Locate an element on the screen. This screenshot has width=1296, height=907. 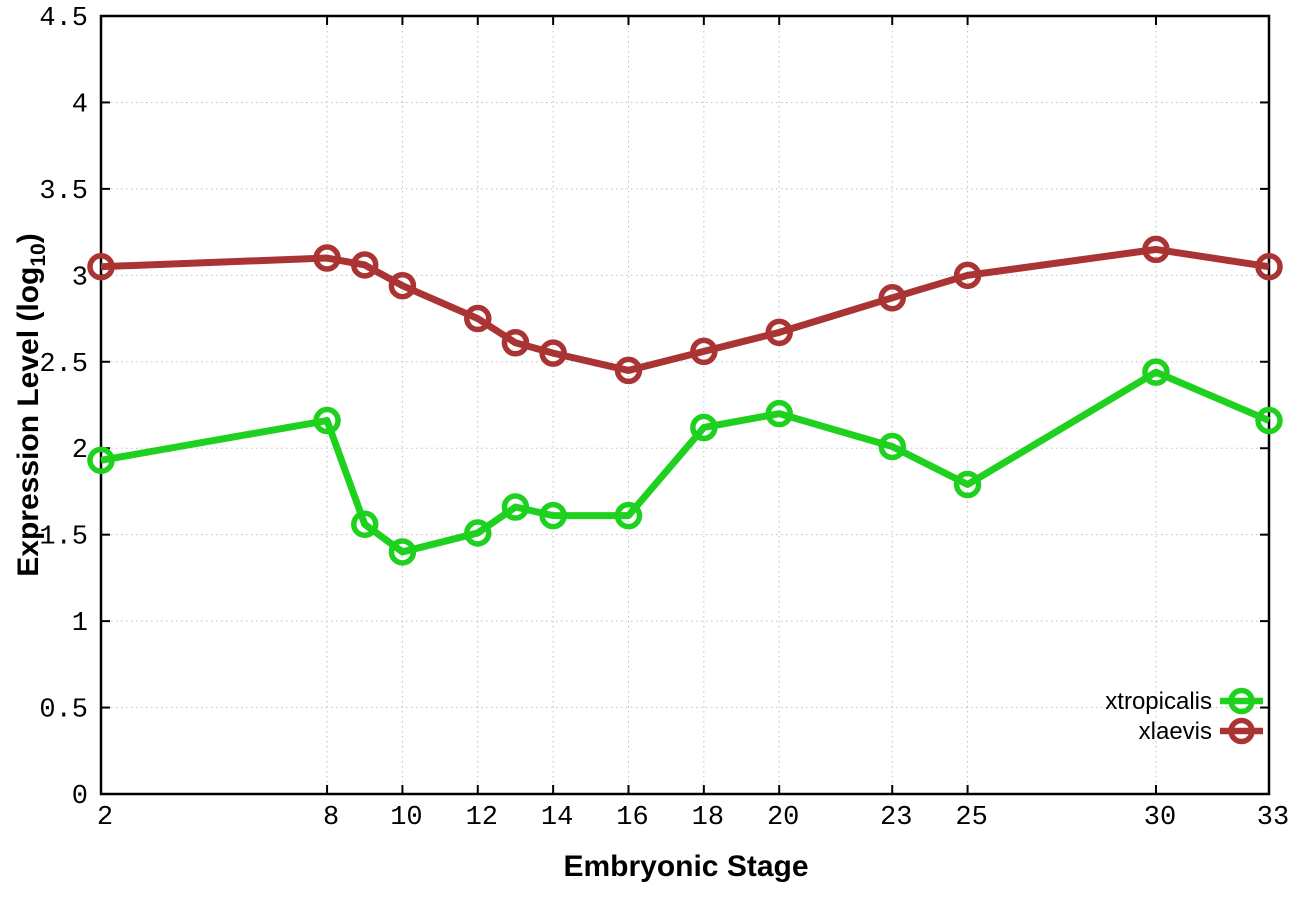
y-tick-label: 3 is located at coordinates (80, 278).